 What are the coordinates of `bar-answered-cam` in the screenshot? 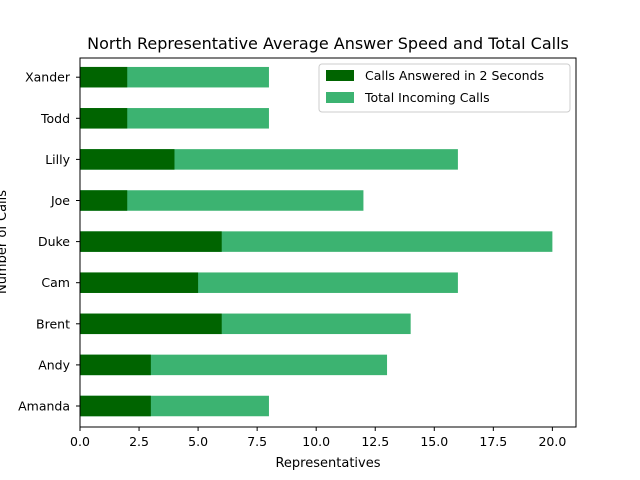 It's located at (139, 282).